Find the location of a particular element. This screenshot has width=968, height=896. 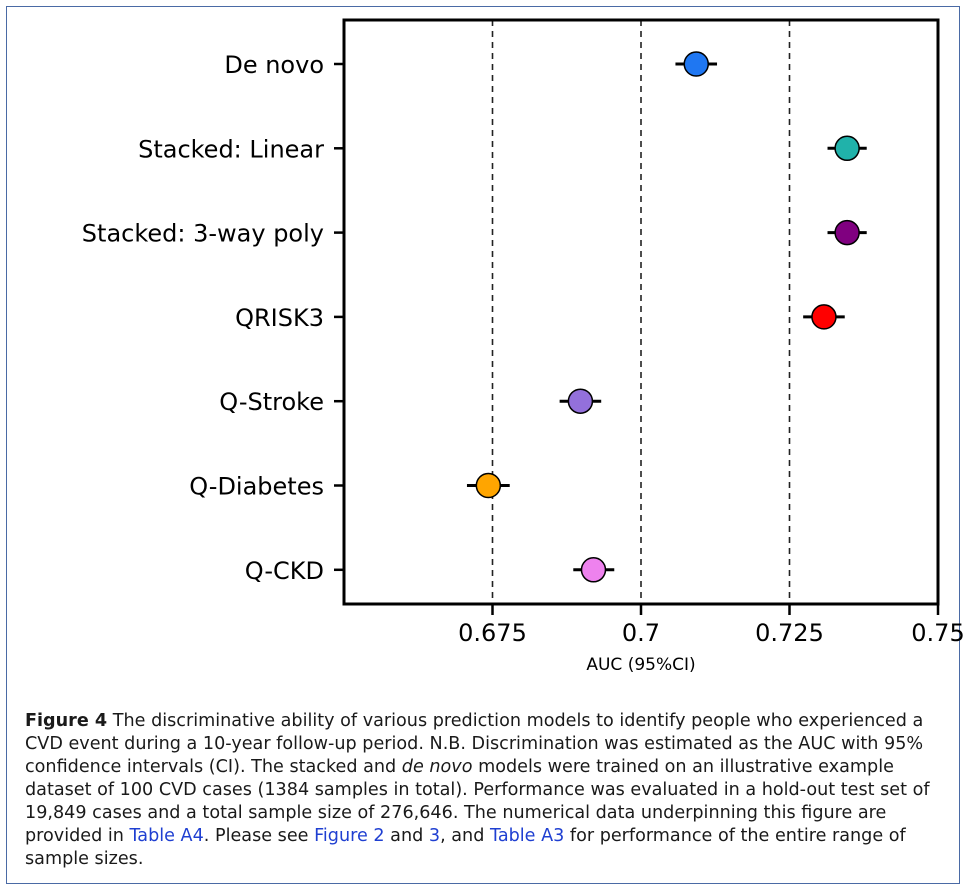

y-tick-label: De novo is located at coordinates (274, 65).